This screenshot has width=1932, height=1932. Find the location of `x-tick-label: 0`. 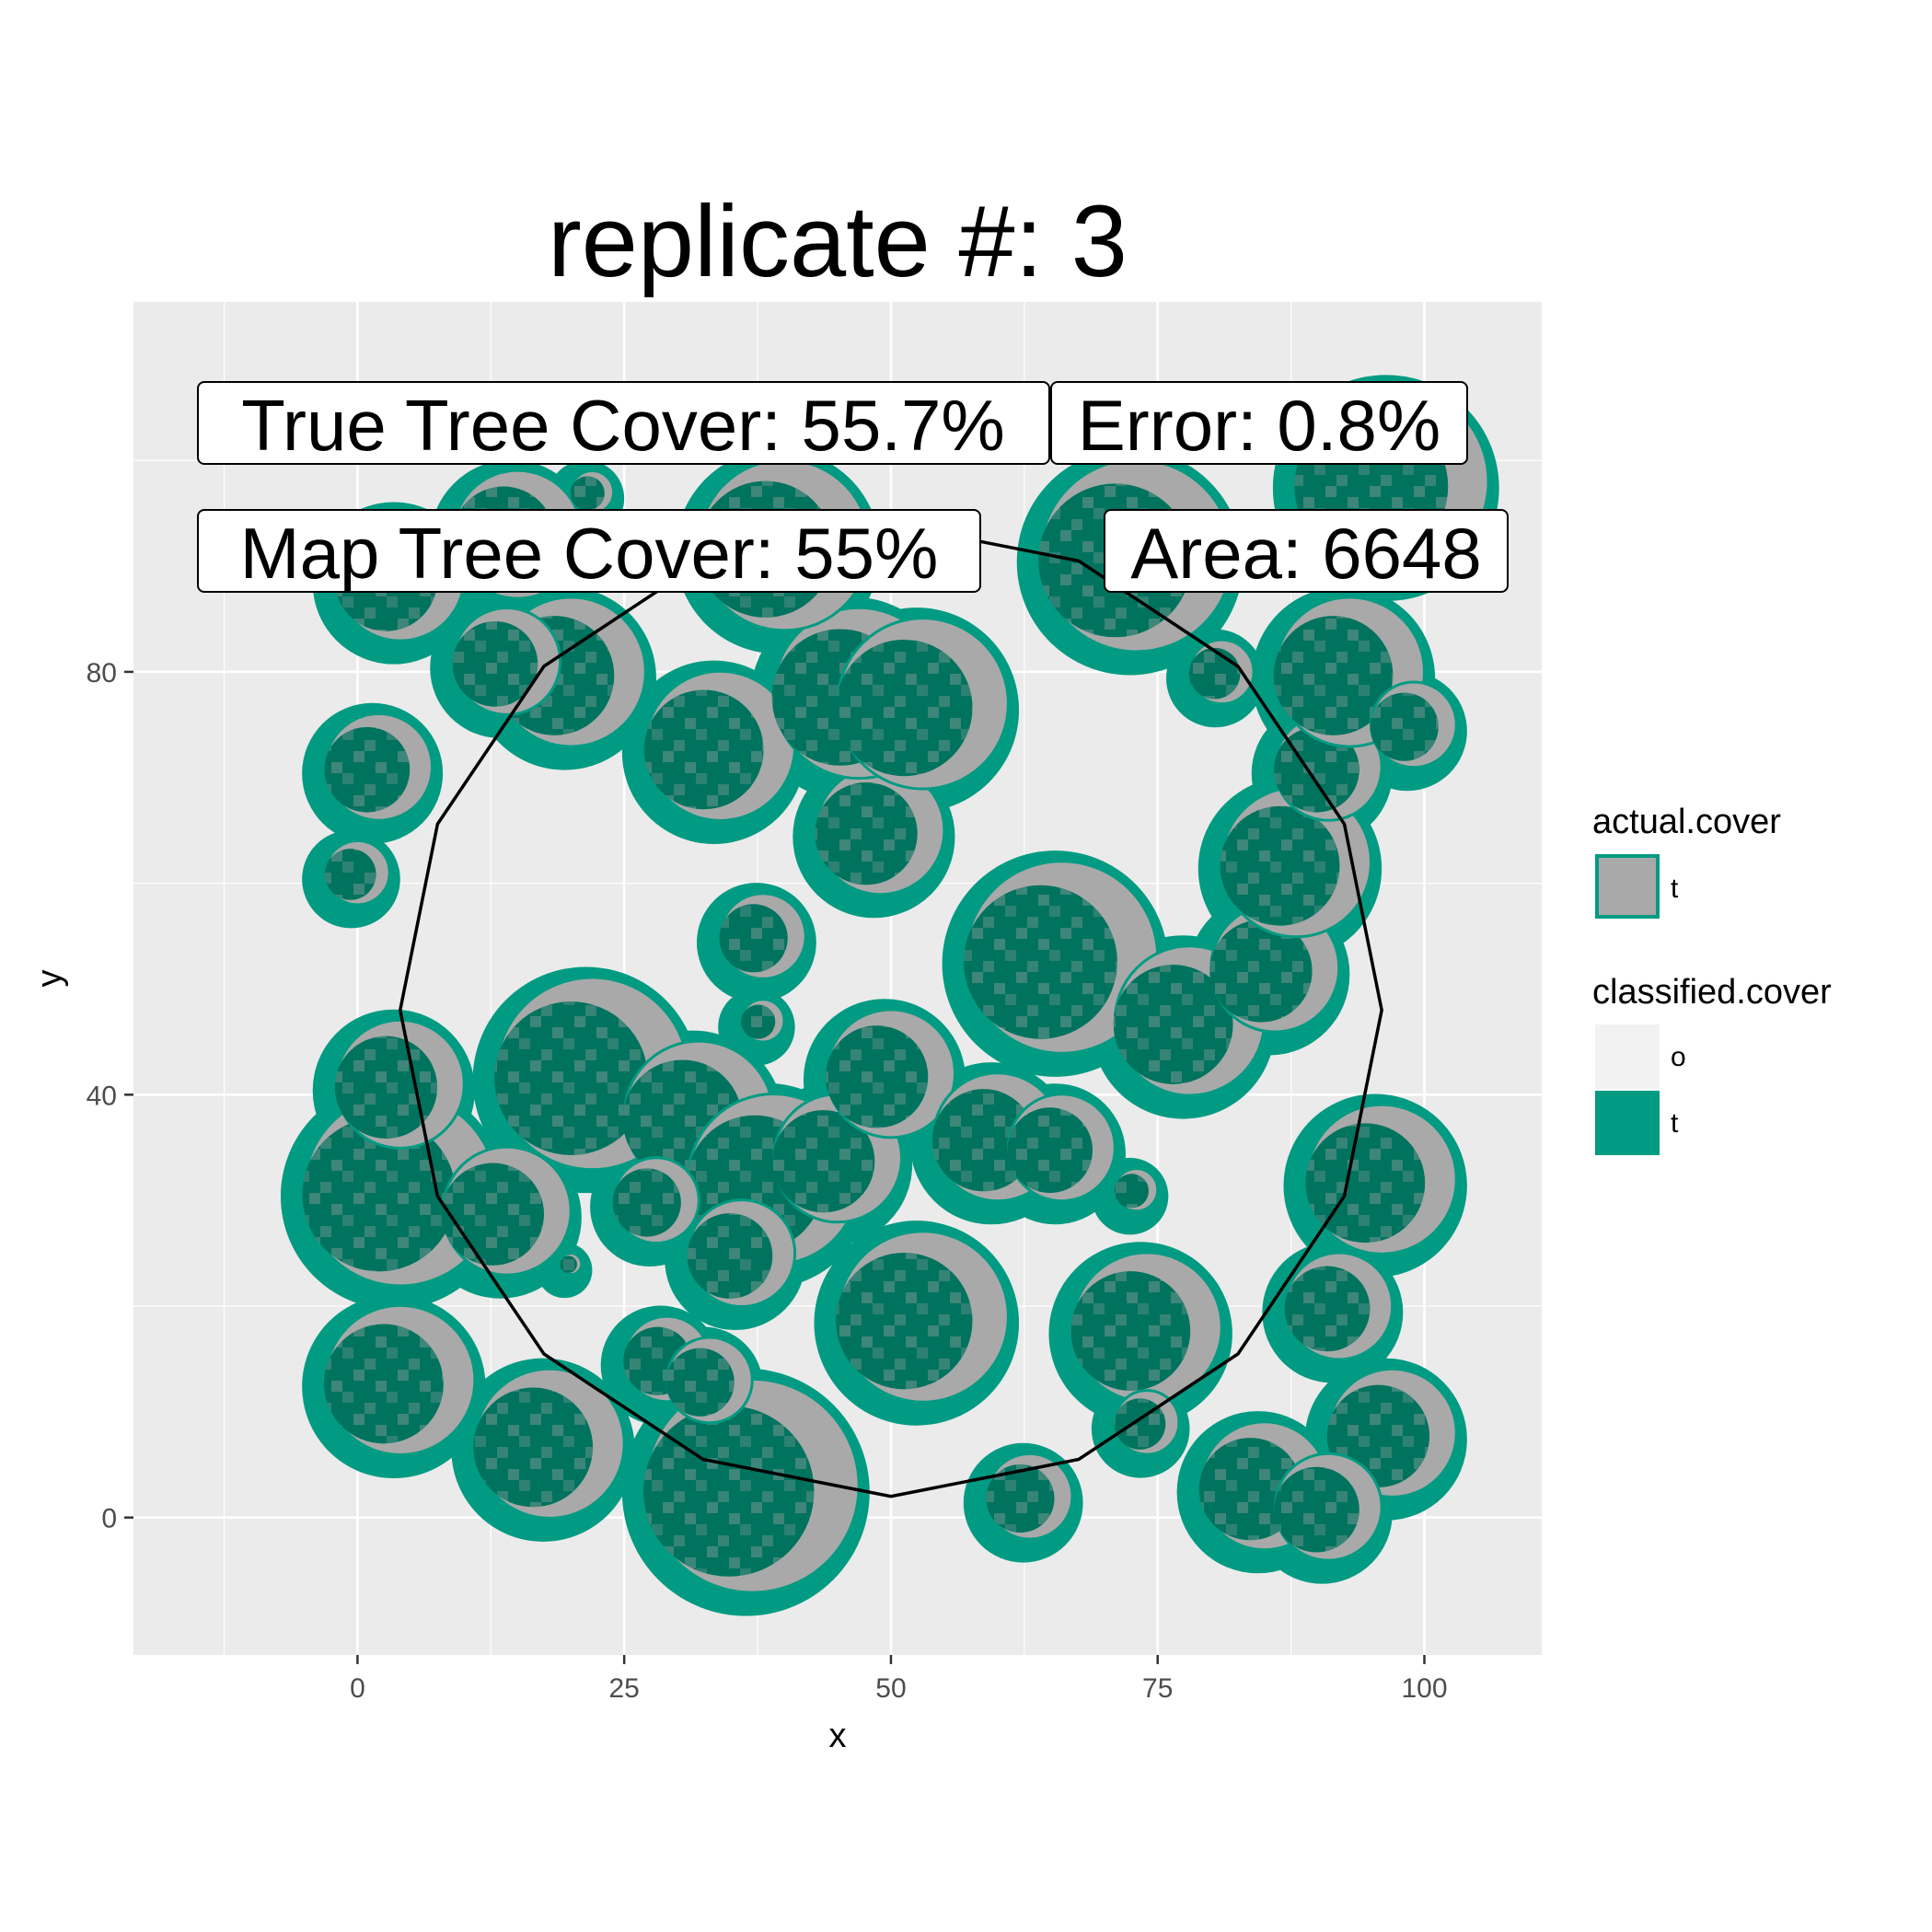

x-tick-label: 0 is located at coordinates (358, 1689).